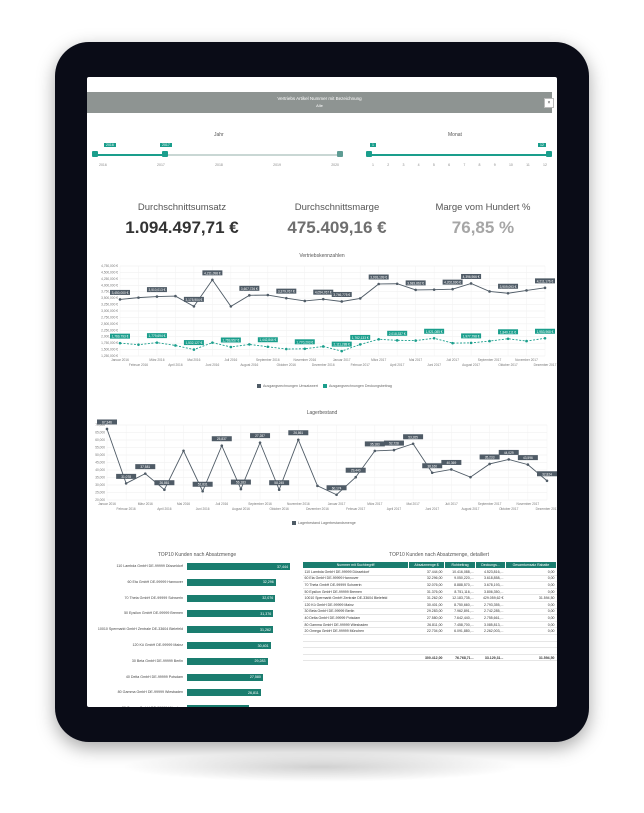 This screenshot has height=813, width=644. What do you see at coordinates (426, 625) in the screenshot?
I see `table-cell: 26.811,00` at bounding box center [426, 625].